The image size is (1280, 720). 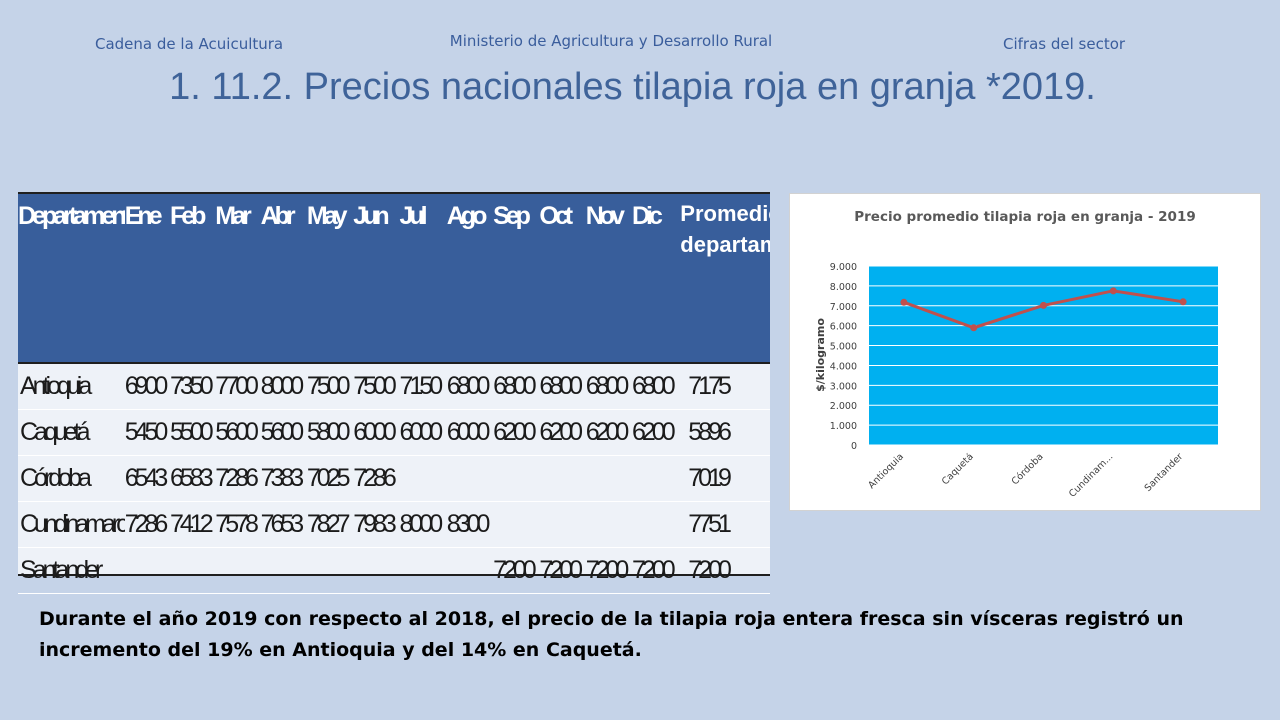 I want to click on y-tick-label: 7.000, so click(x=843, y=307).